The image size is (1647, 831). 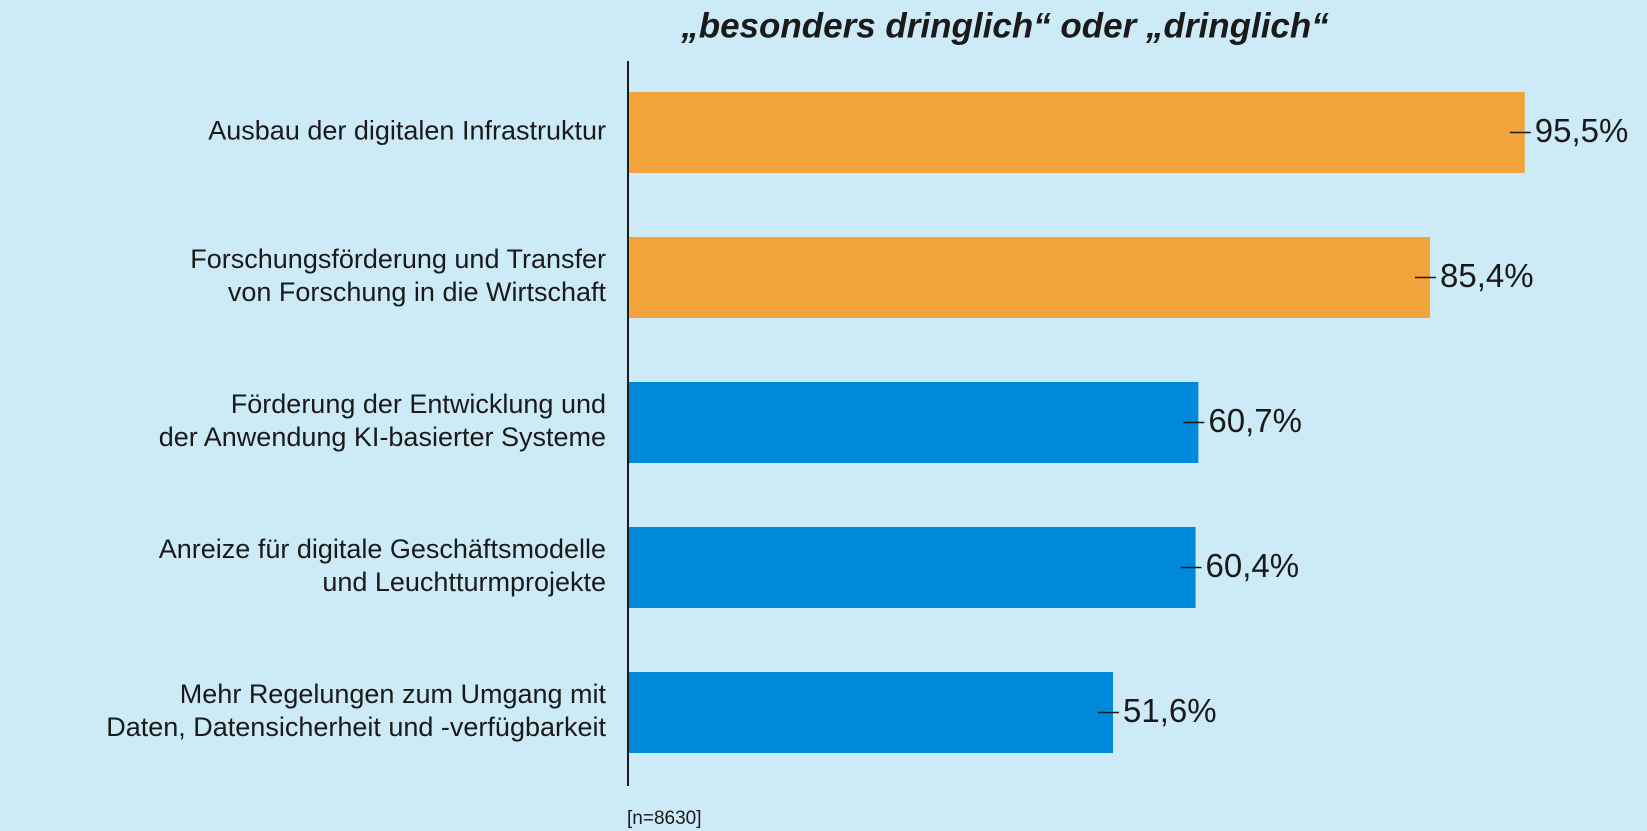 I want to click on value-label: 95,5%, so click(x=1582, y=130).